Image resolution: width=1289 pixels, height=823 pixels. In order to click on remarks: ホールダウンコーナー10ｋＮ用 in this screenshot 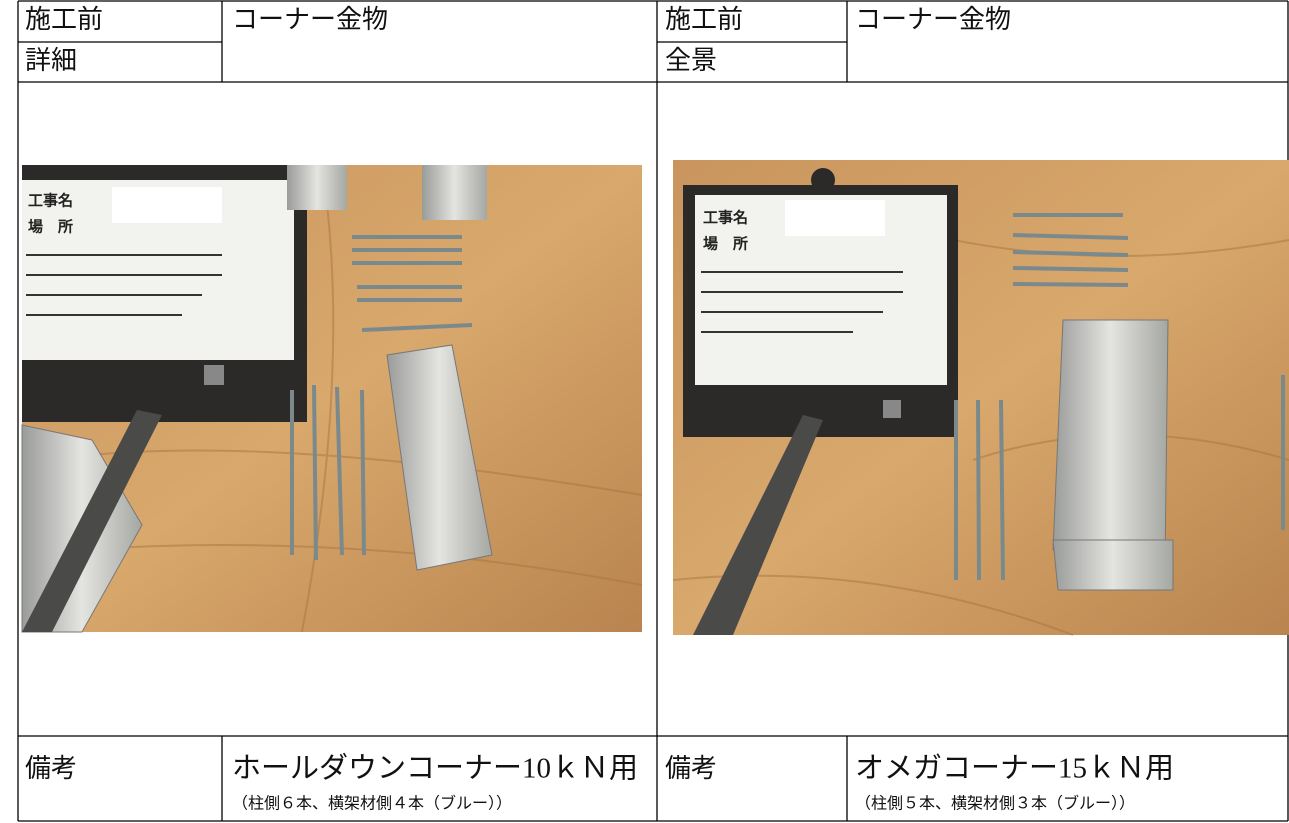, I will do `click(435, 768)`.